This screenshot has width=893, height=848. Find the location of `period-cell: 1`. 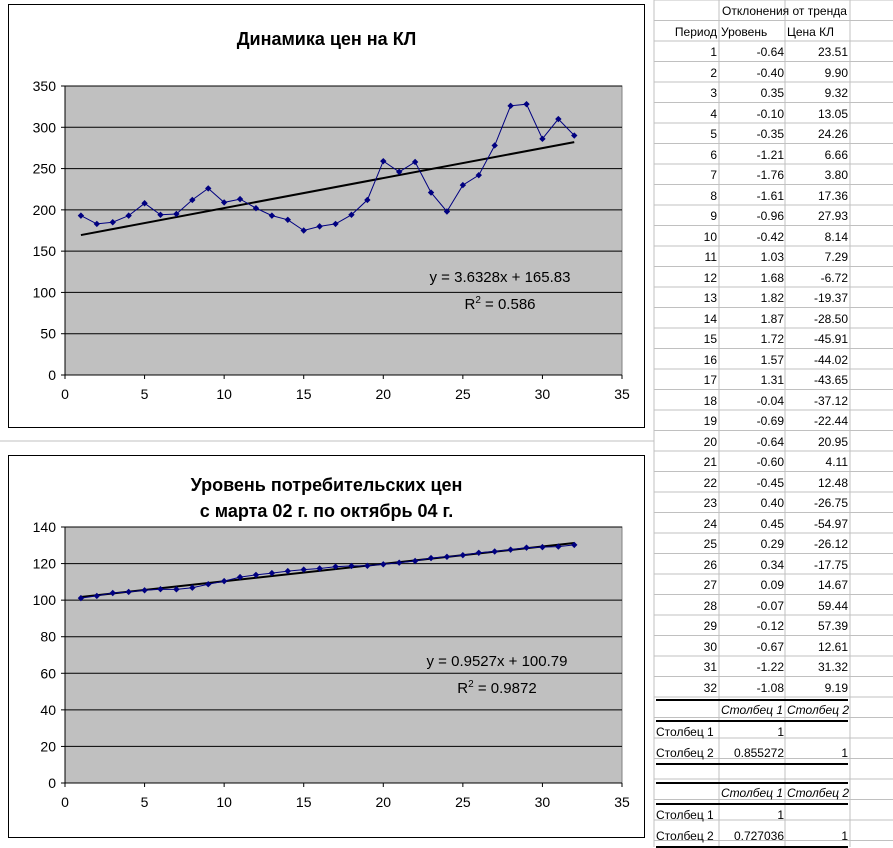

period-cell: 1 is located at coordinates (713, 52).